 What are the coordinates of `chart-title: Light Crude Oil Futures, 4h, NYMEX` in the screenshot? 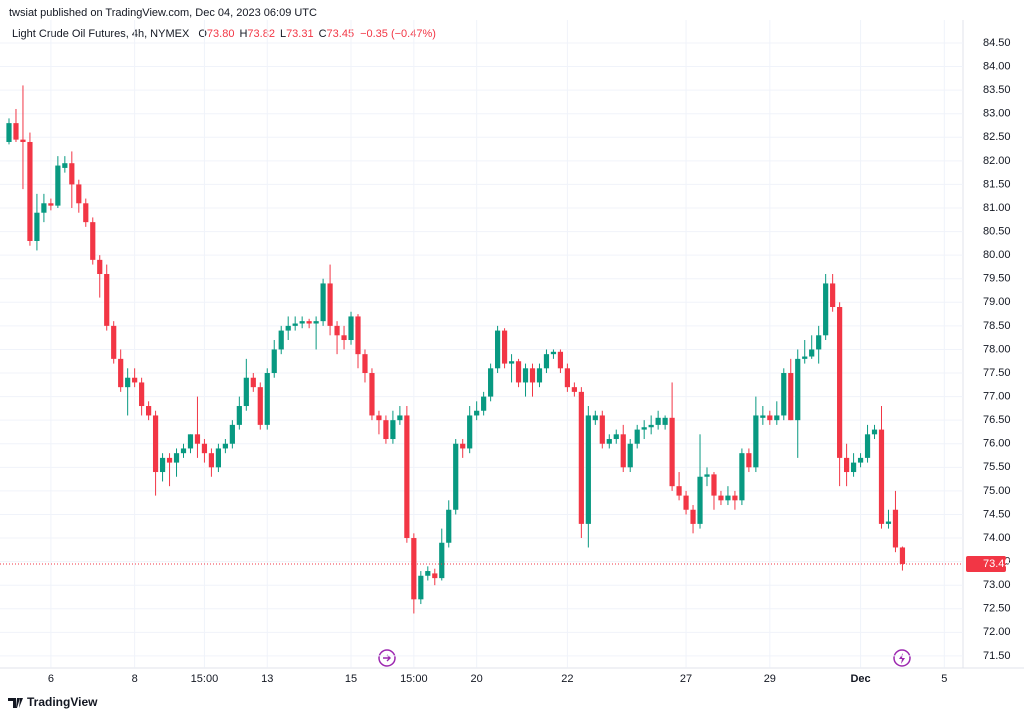 It's located at (101, 34).